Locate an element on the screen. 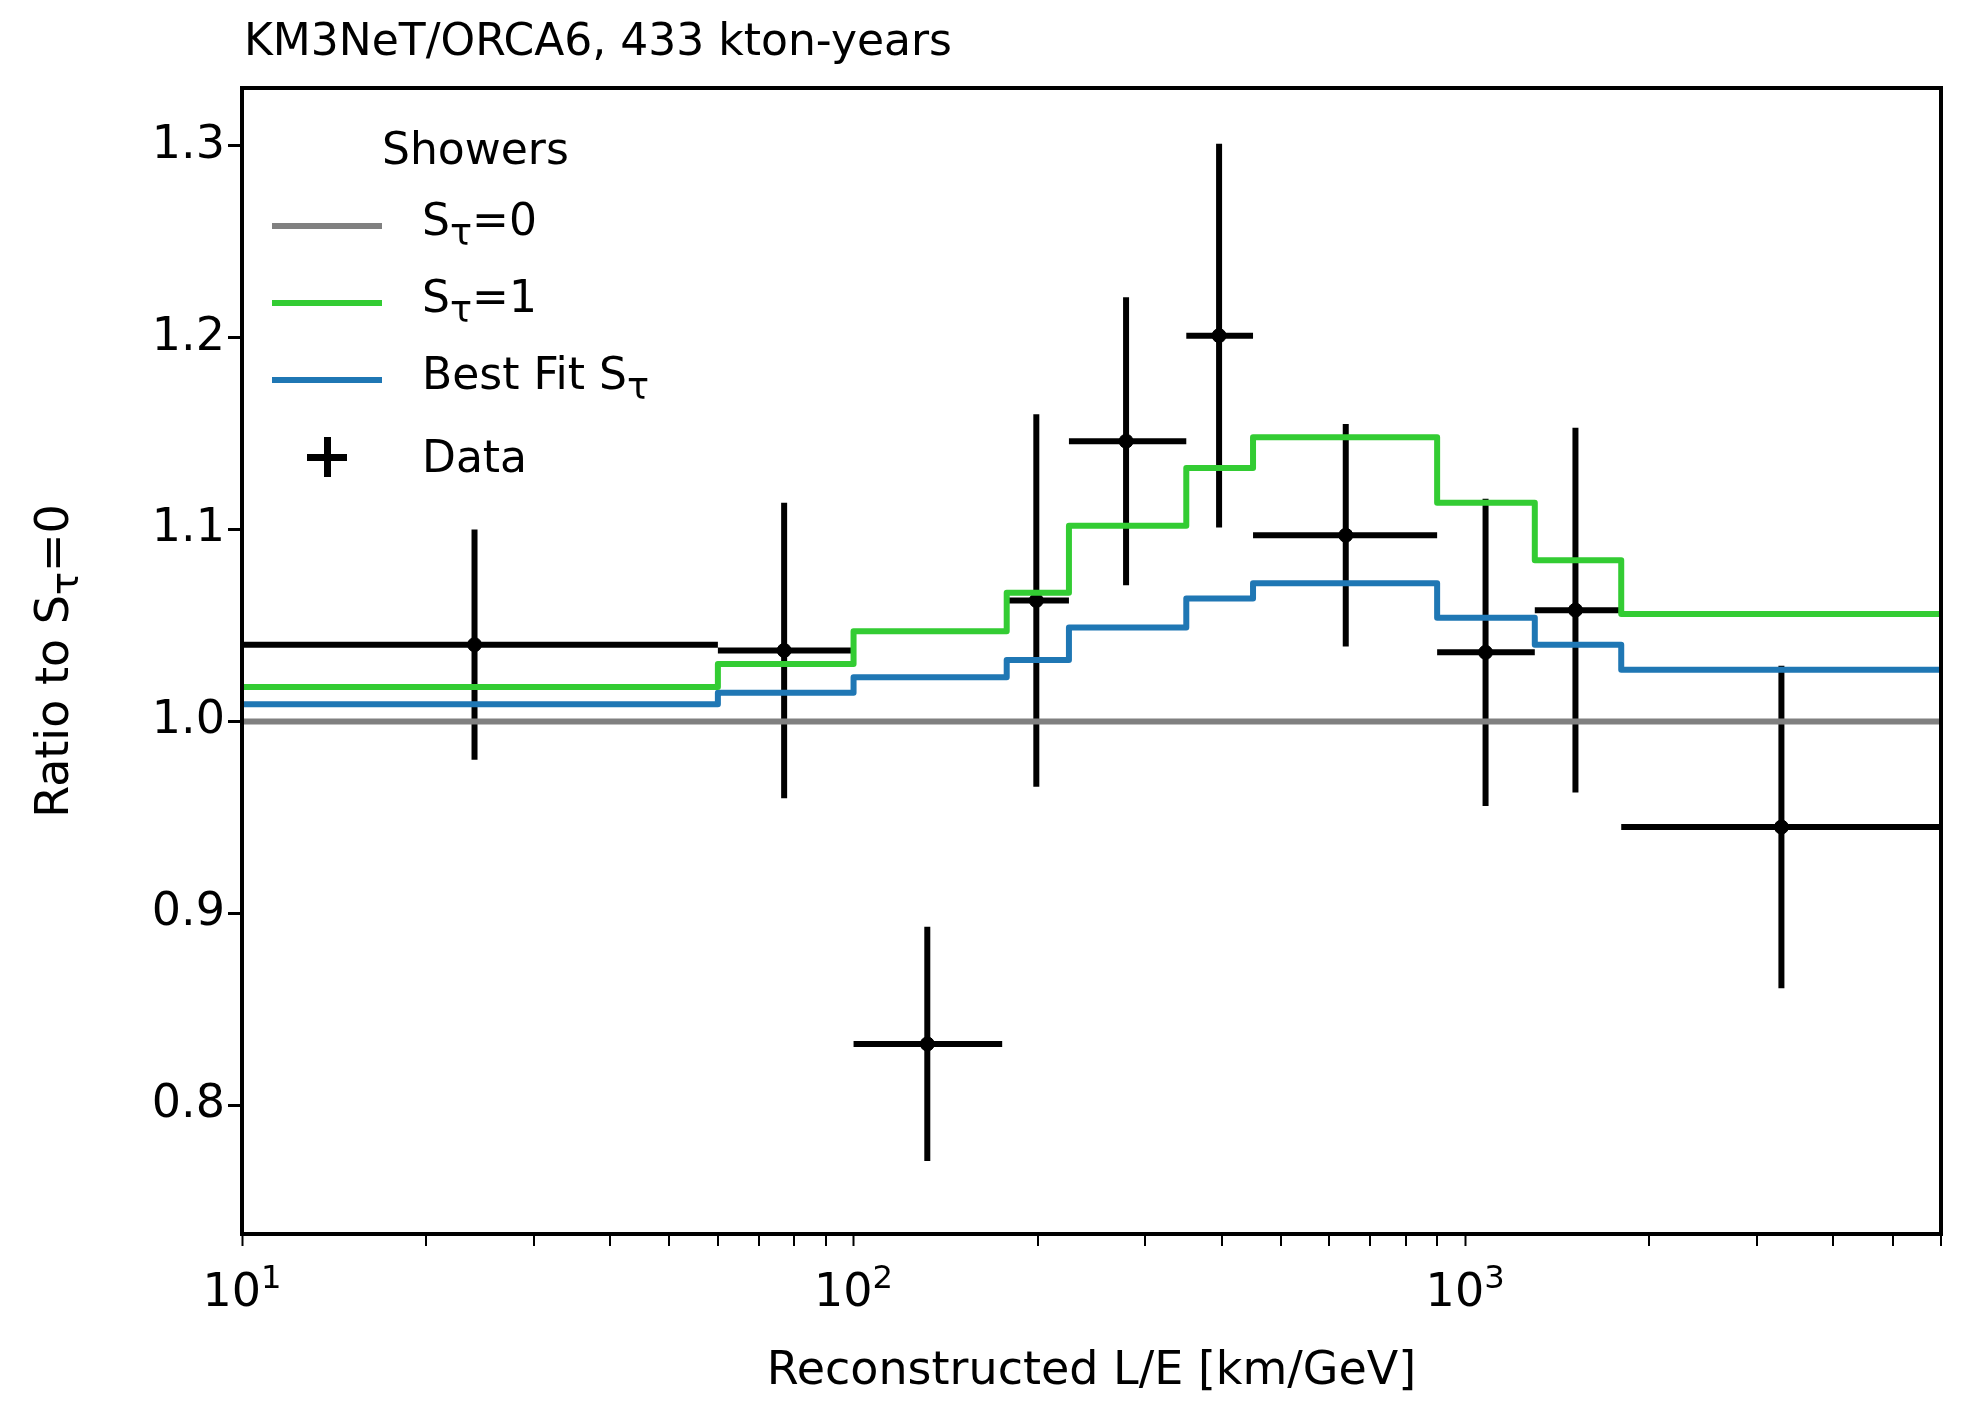  y-tick-label: 0.8 is located at coordinates (188, 1101).